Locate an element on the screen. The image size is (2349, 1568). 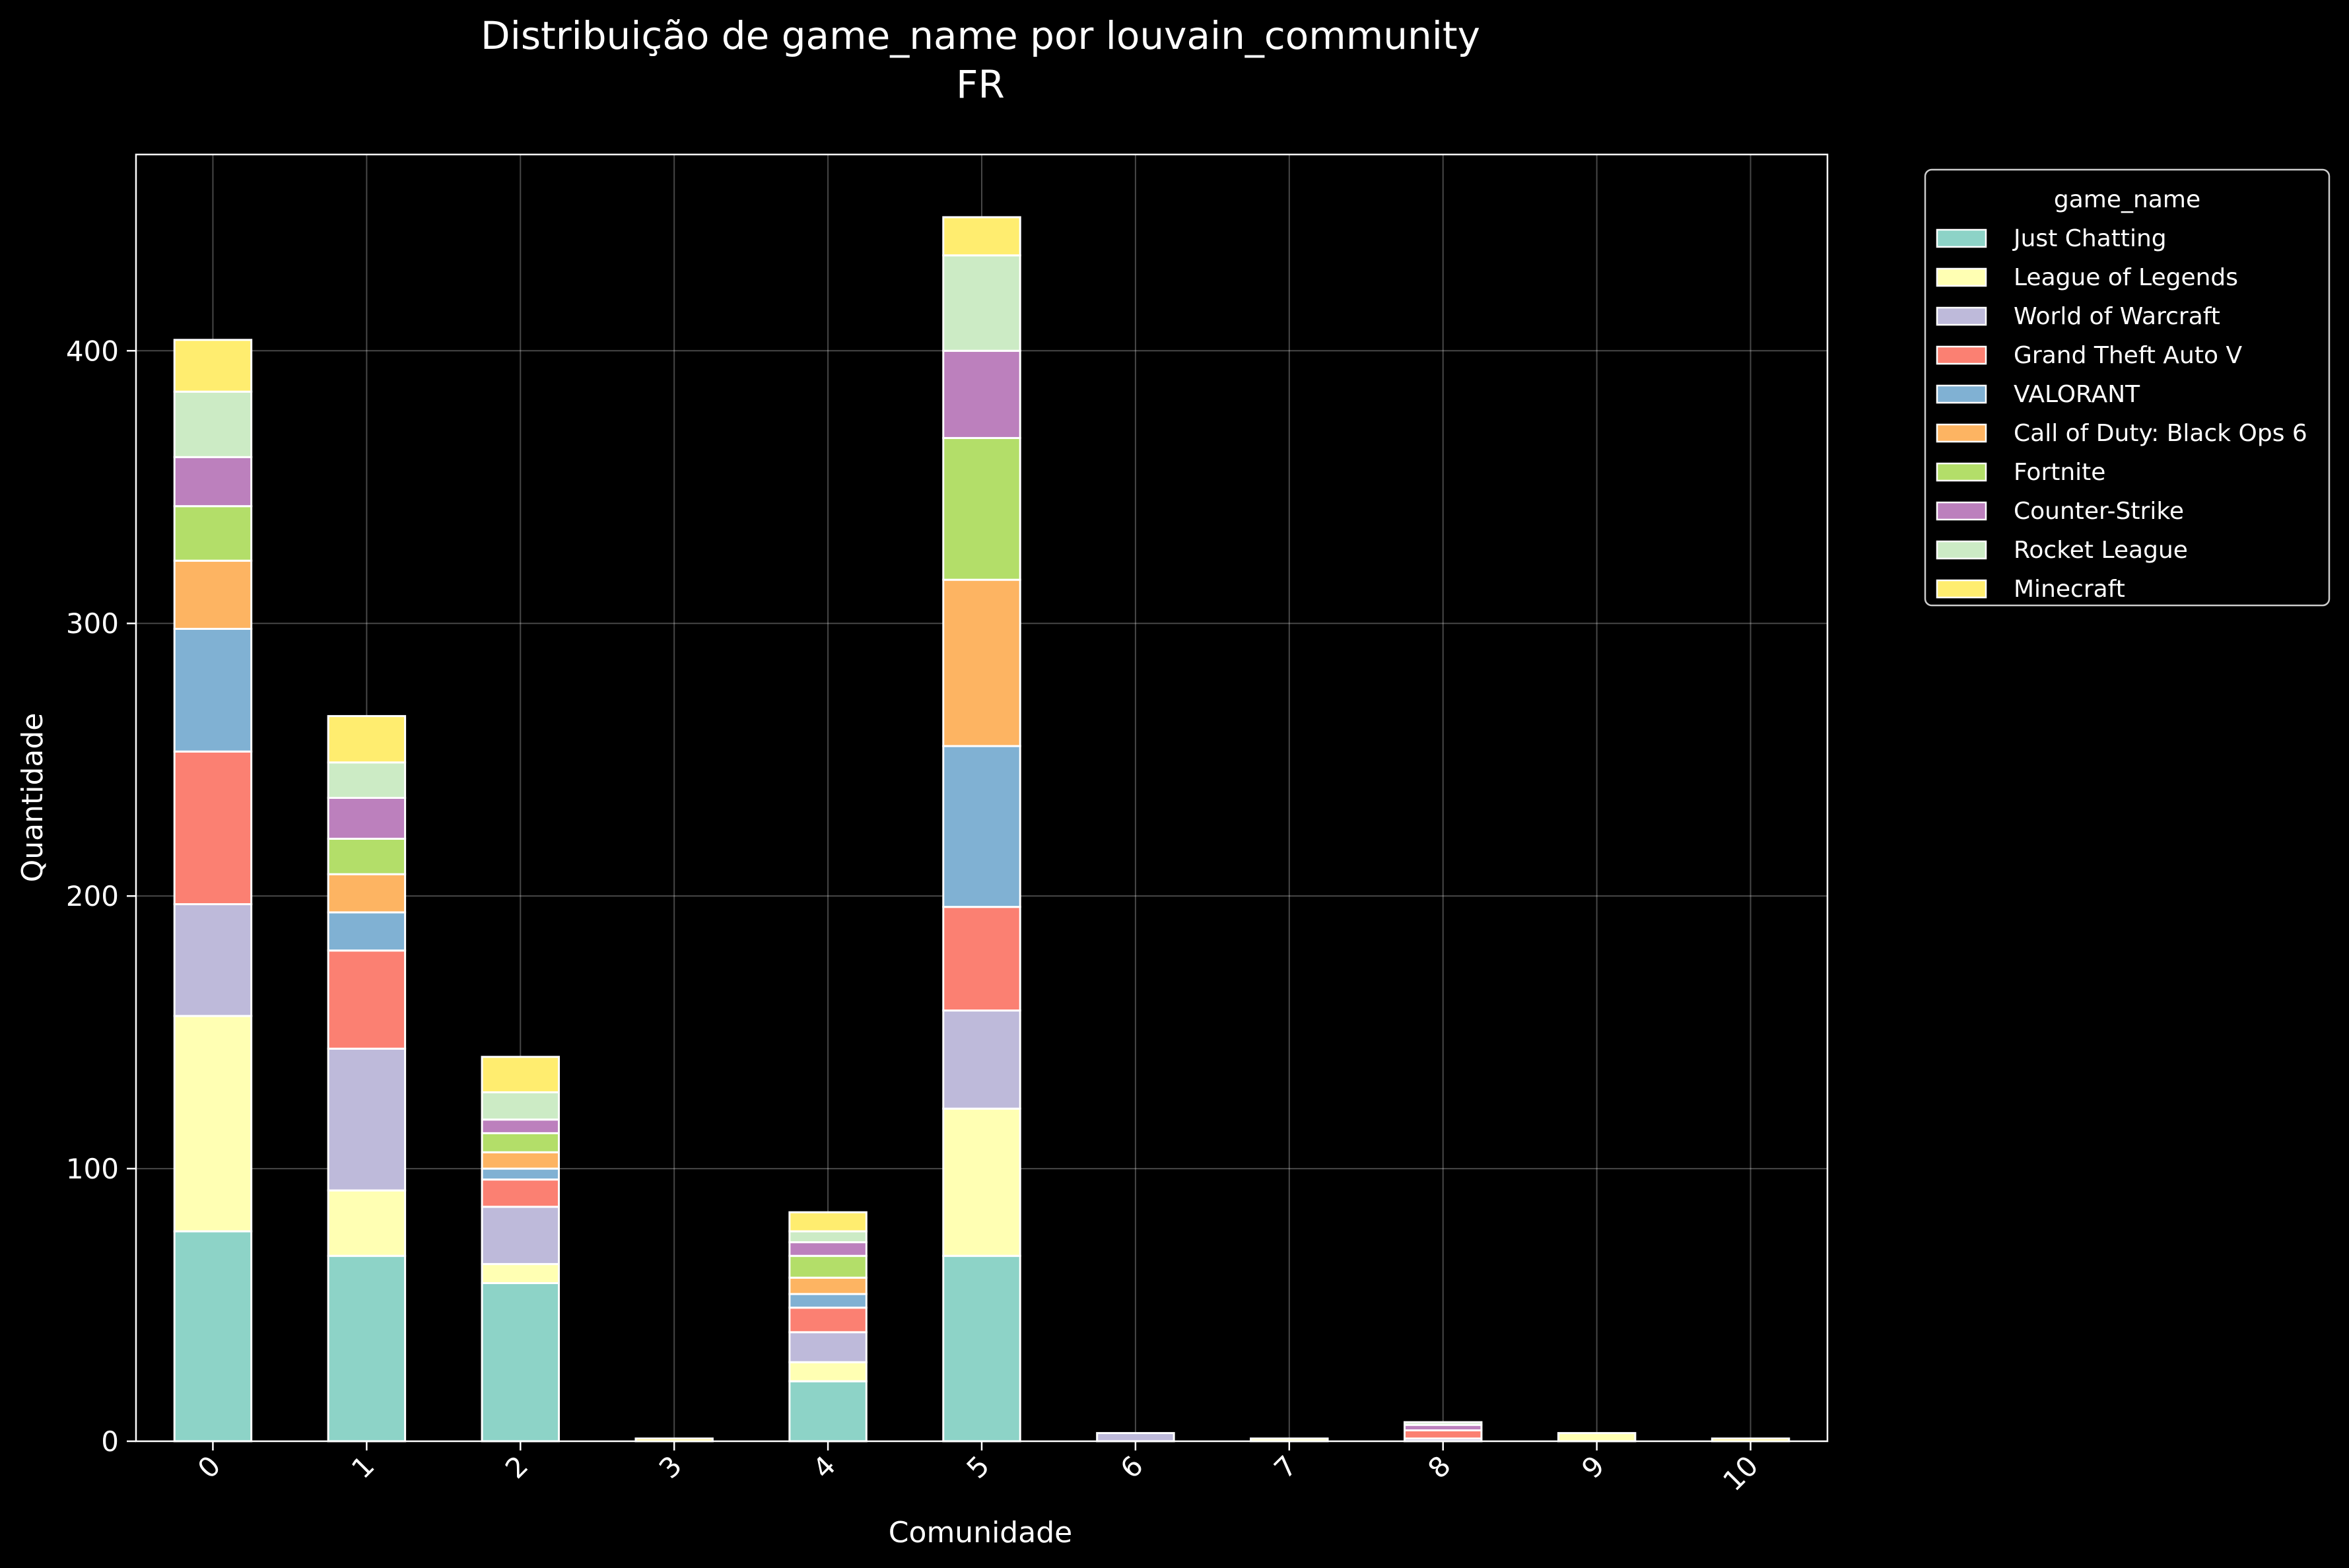
y-tick-label: 400 is located at coordinates (92, 351).